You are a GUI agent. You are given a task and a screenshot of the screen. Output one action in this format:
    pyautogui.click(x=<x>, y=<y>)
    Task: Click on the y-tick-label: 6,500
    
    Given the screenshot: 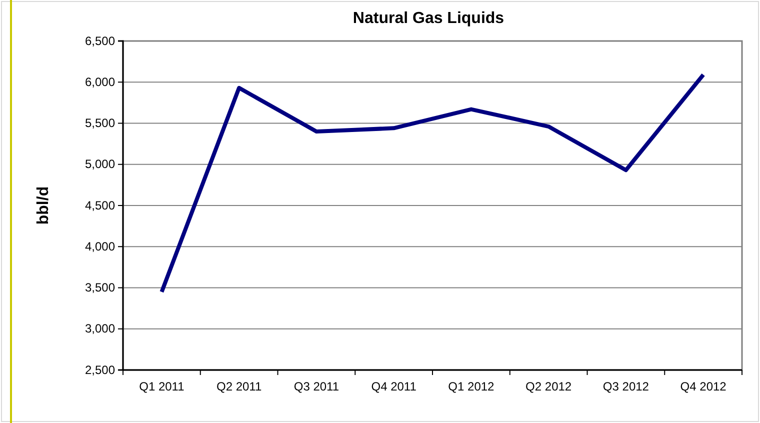 What is the action you would take?
    pyautogui.click(x=100, y=41)
    